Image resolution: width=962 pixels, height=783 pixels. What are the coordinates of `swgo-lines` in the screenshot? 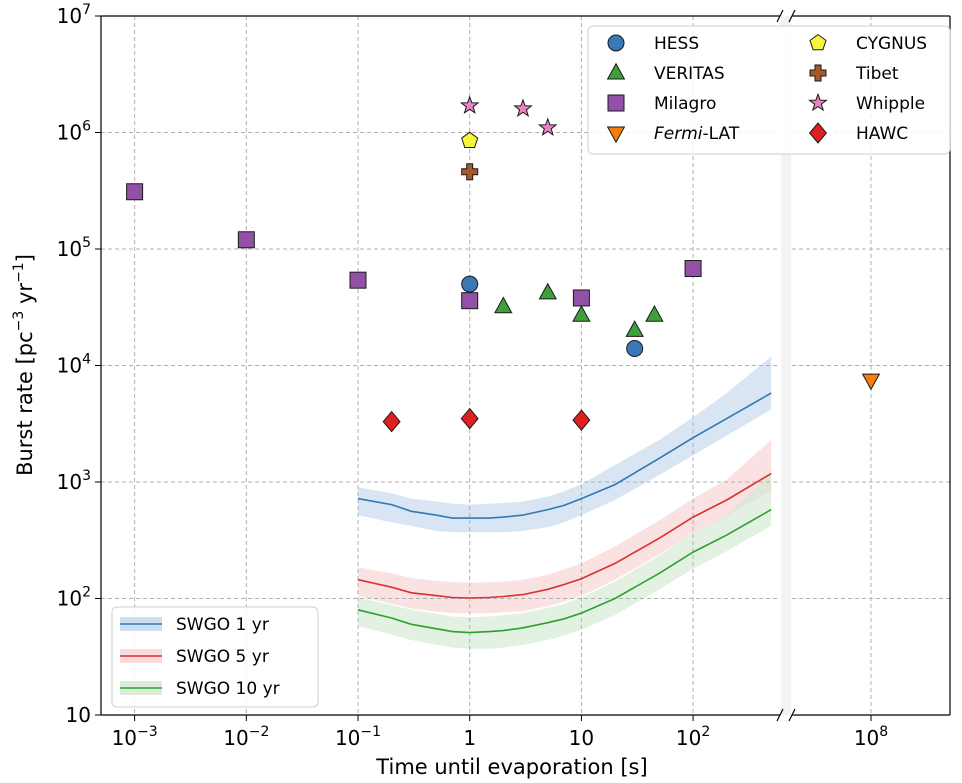 It's located at (564, 513).